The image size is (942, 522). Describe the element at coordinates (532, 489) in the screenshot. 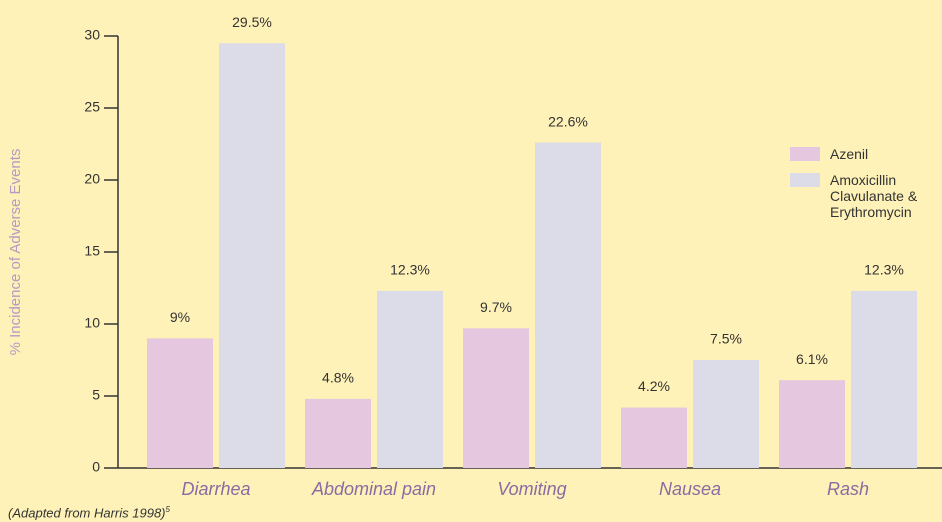

I see `x-tick-label: Vomiting` at that location.